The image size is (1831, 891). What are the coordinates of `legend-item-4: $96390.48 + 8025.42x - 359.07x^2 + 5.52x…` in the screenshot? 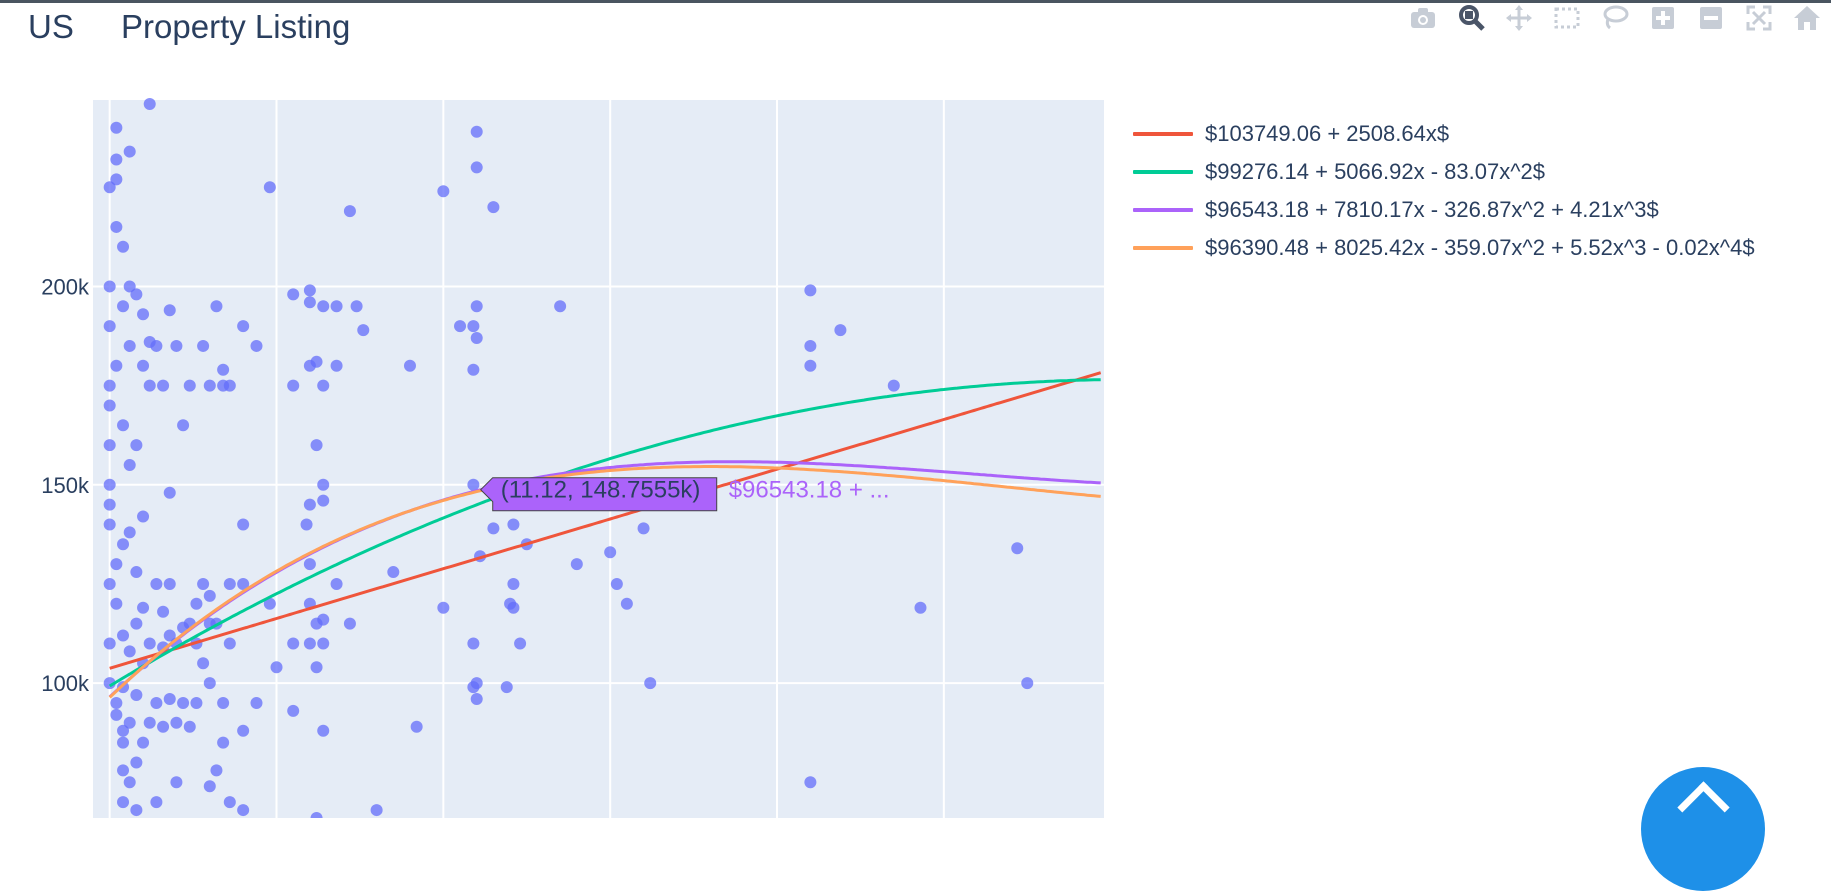 It's located at (1444, 248).